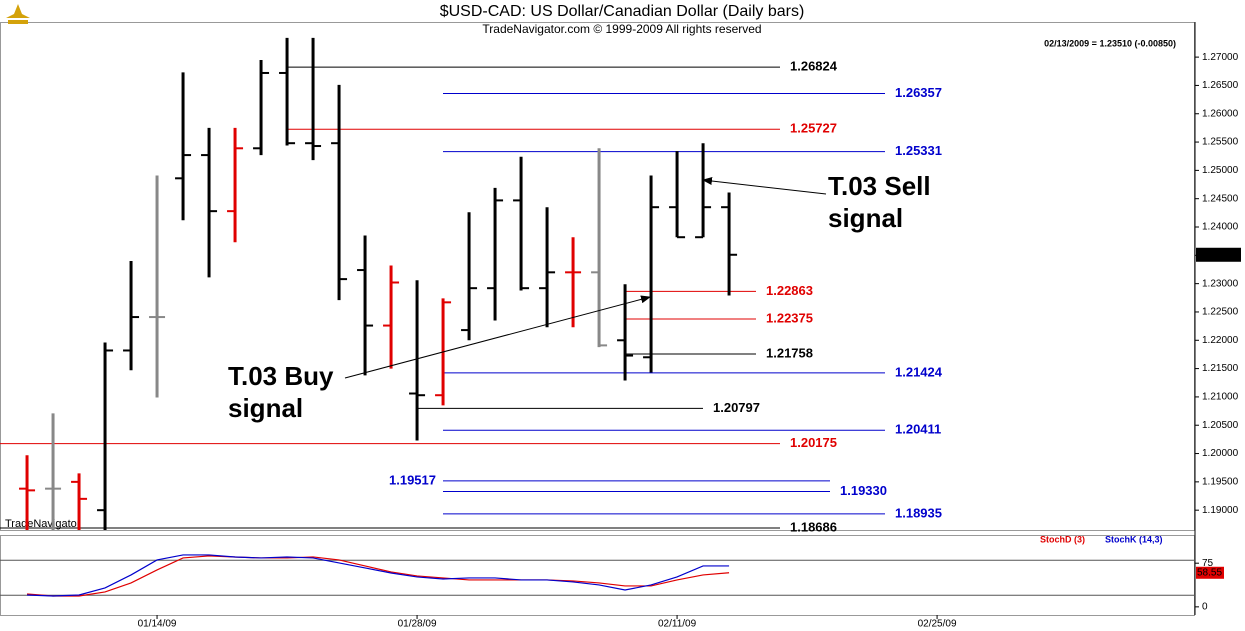 Image resolution: width=1245 pixels, height=631 pixels. What do you see at coordinates (1220, 113) in the screenshot?
I see `y-tick-label: 1.26000` at bounding box center [1220, 113].